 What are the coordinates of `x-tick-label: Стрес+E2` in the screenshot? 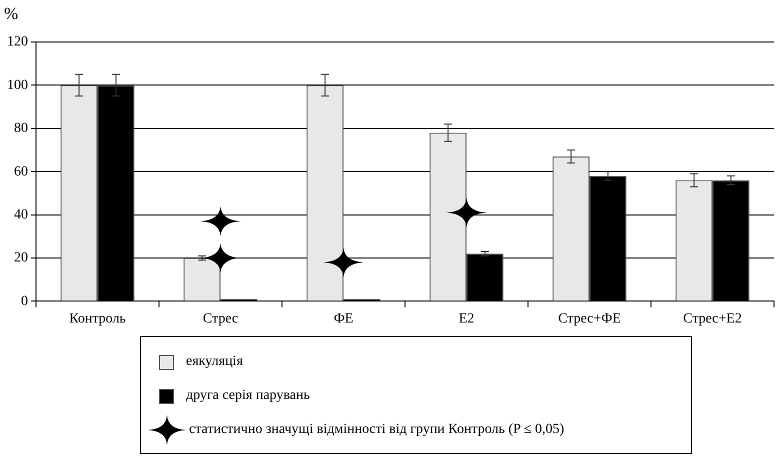 It's located at (712, 318).